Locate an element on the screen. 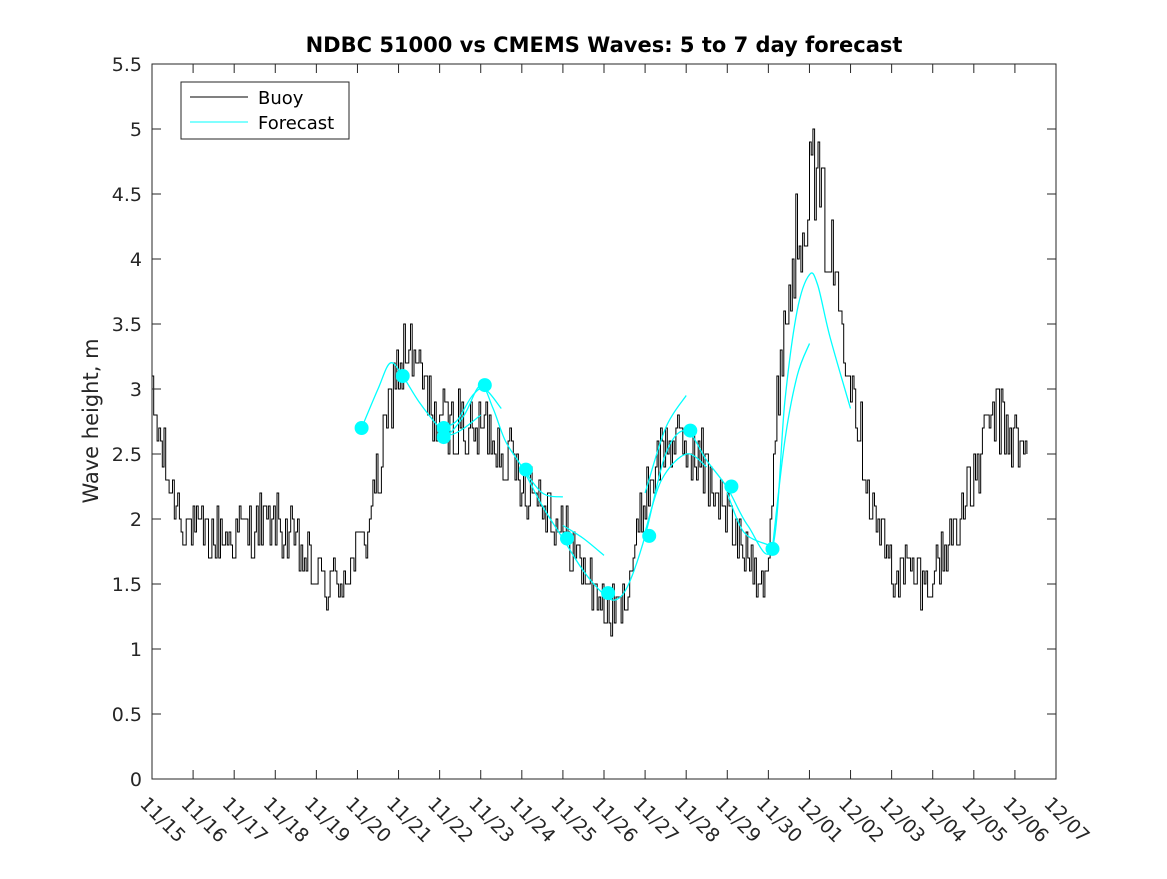  y-tick-label: 5 is located at coordinates (136, 130).